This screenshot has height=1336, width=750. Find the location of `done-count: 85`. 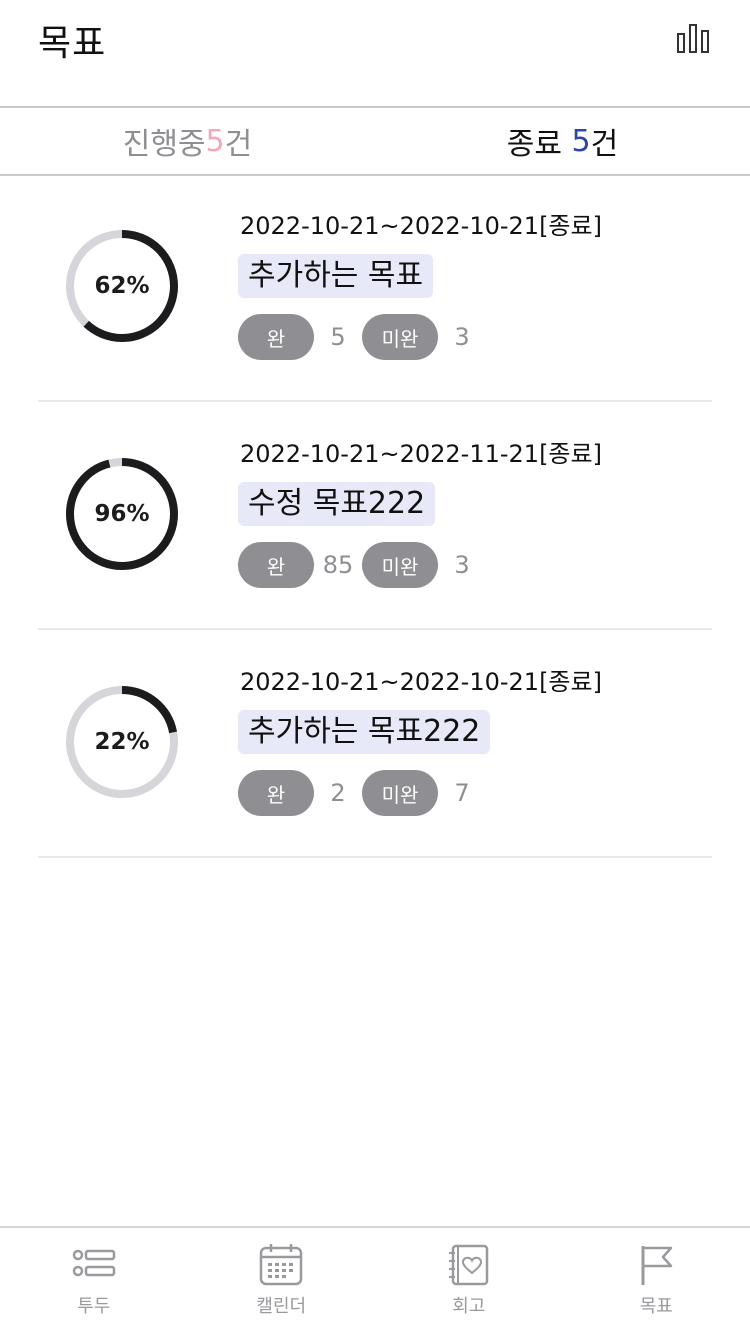

done-count: 85 is located at coordinates (338, 565).